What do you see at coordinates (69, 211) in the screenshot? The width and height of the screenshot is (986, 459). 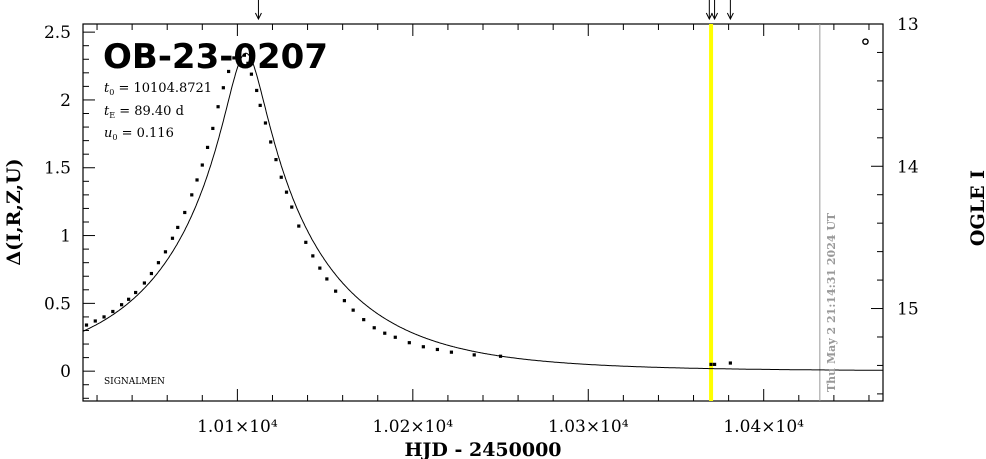 I see `y-axis-left-ticks: 0 0.5 1 1.5 2 2.5` at bounding box center [69, 211].